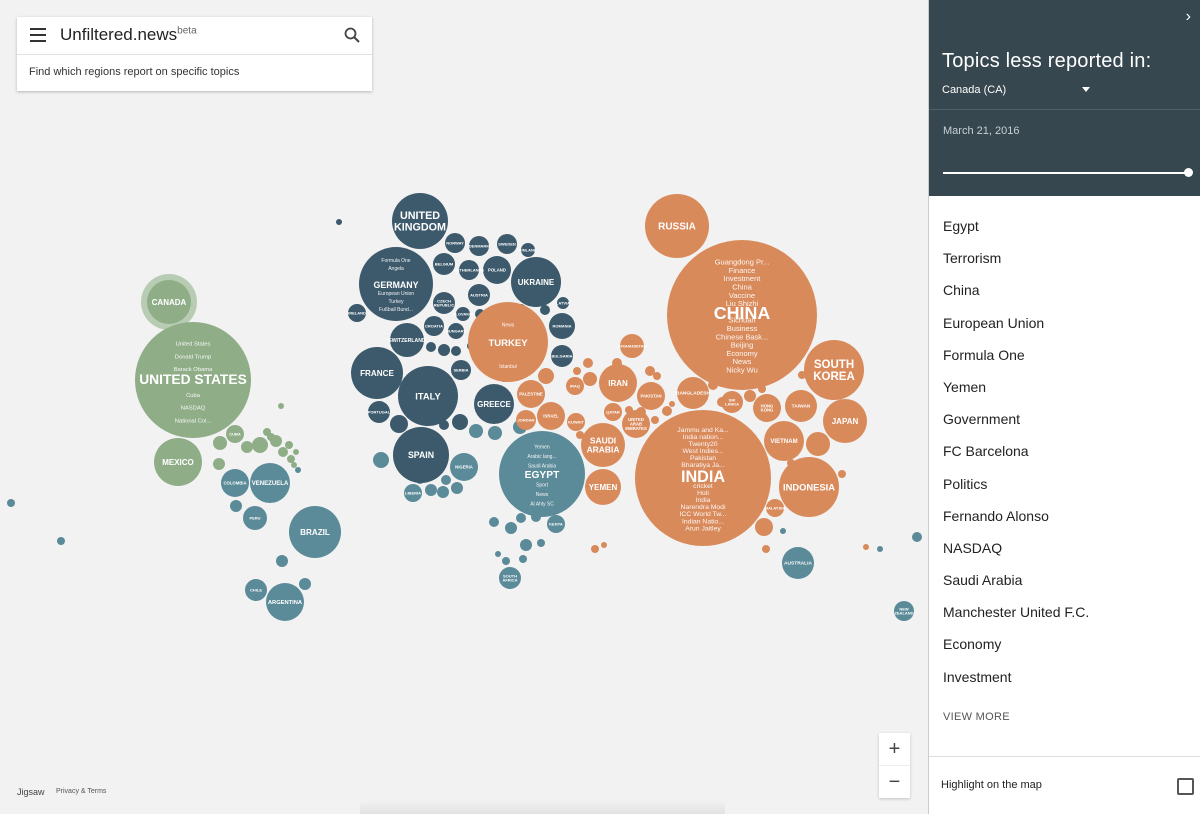  Describe the element at coordinates (983, 580) in the screenshot. I see `topic-item: Saudi Arabia` at that location.